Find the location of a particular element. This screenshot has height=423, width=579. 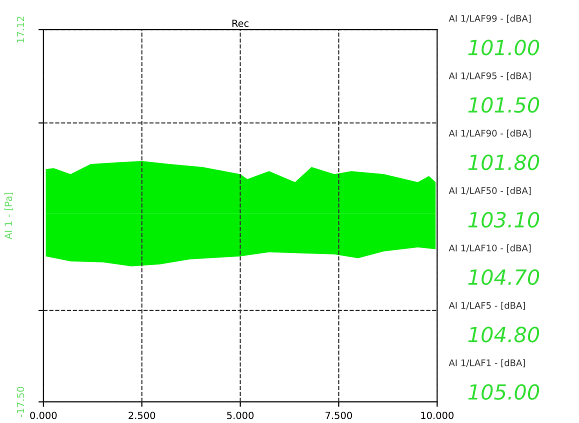

x-tick-label: 2.500 is located at coordinates (142, 416).